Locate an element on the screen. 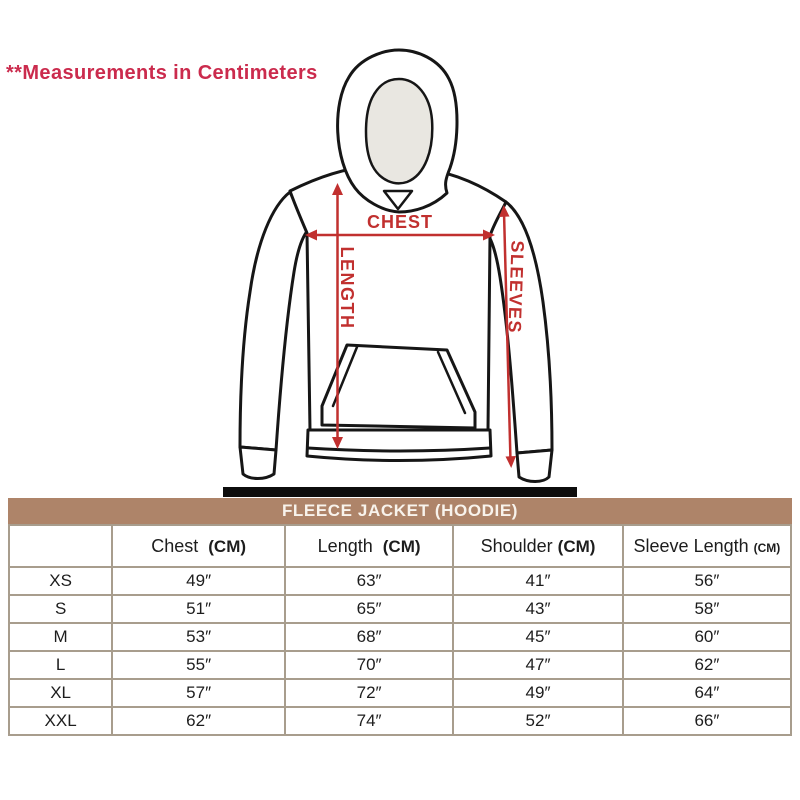 The height and width of the screenshot is (800, 800). hoodie-waistband-rib-line is located at coordinates (399, 449).